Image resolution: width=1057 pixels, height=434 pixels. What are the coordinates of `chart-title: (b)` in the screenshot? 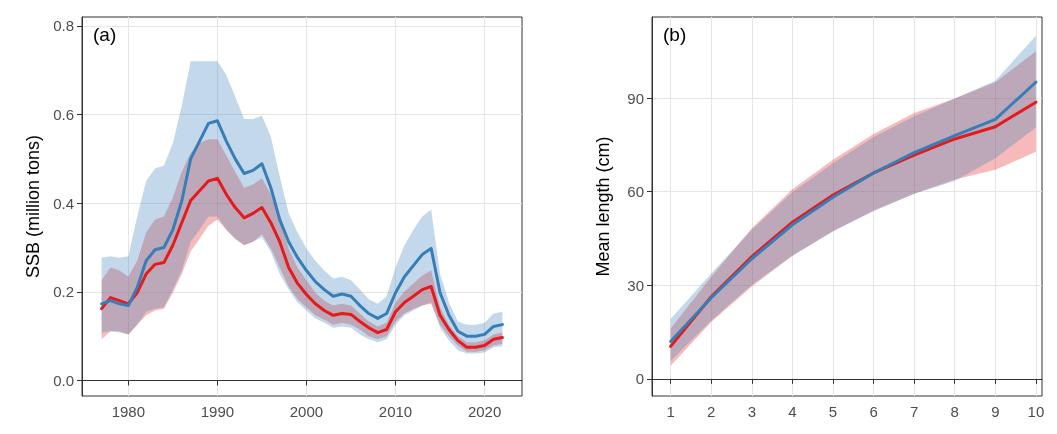 It's located at (675, 34).